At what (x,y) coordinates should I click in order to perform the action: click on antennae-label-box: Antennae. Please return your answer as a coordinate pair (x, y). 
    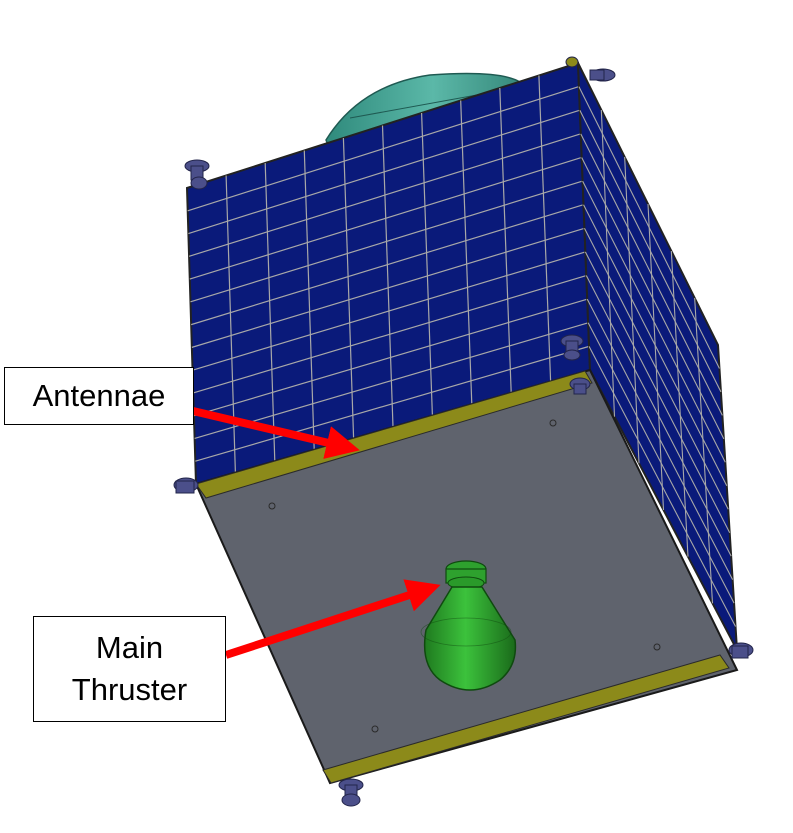
    Looking at the image, I should click on (99, 396).